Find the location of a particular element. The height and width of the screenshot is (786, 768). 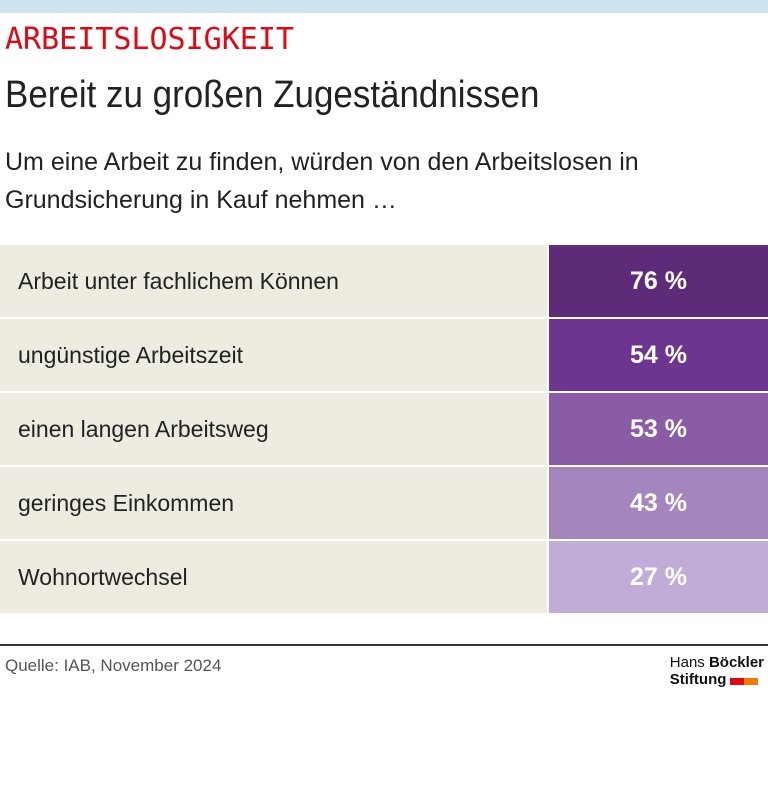

kicker: ARBEITSLOSIGKEIT is located at coordinates (149, 39).